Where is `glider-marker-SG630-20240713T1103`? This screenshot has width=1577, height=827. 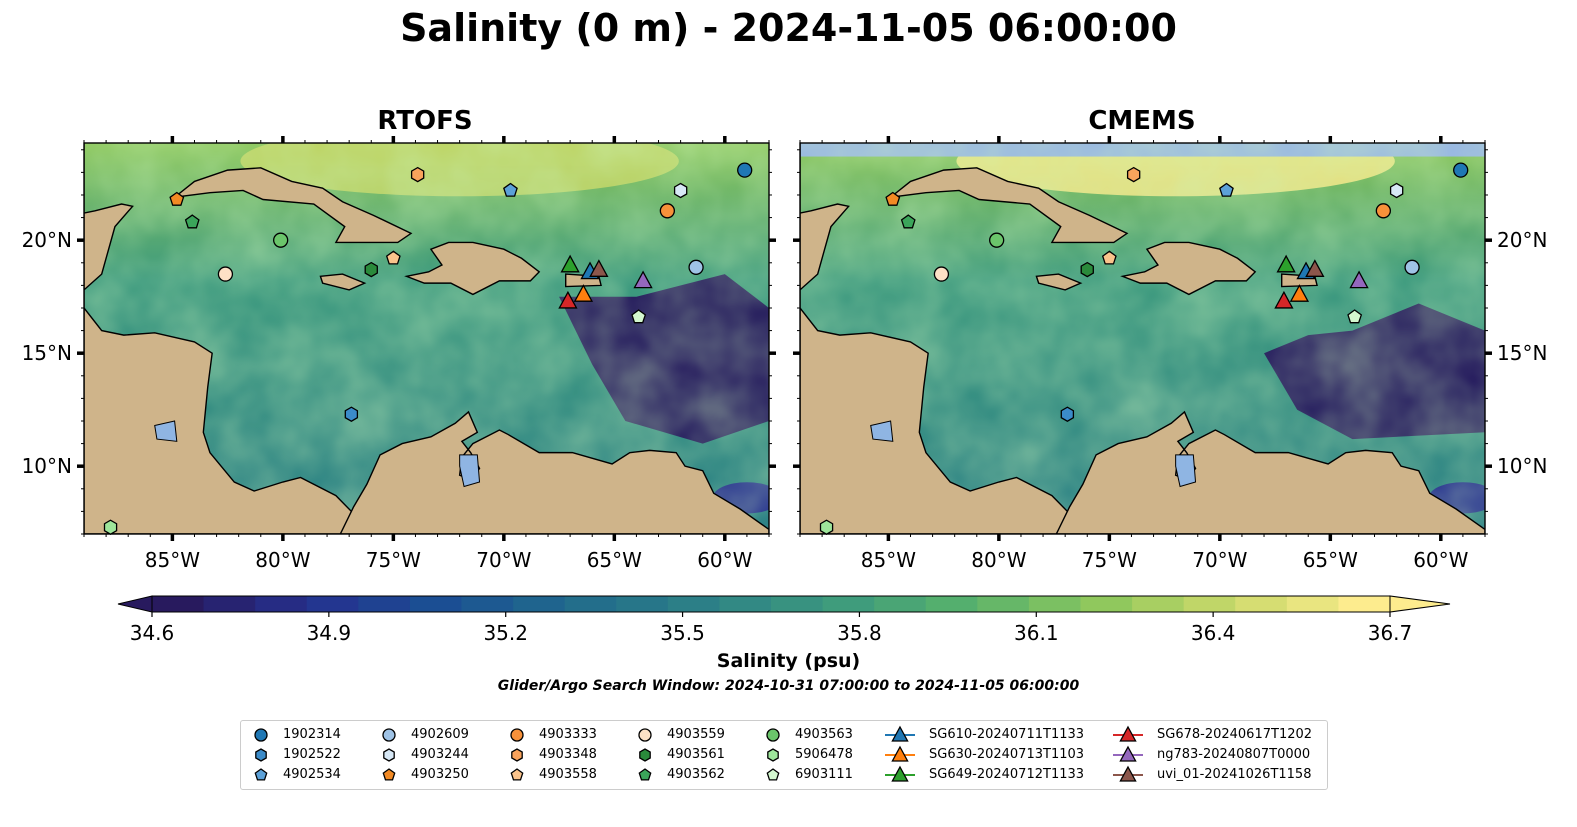
glider-marker-SG630-20240713T1103 is located at coordinates (1299, 293).